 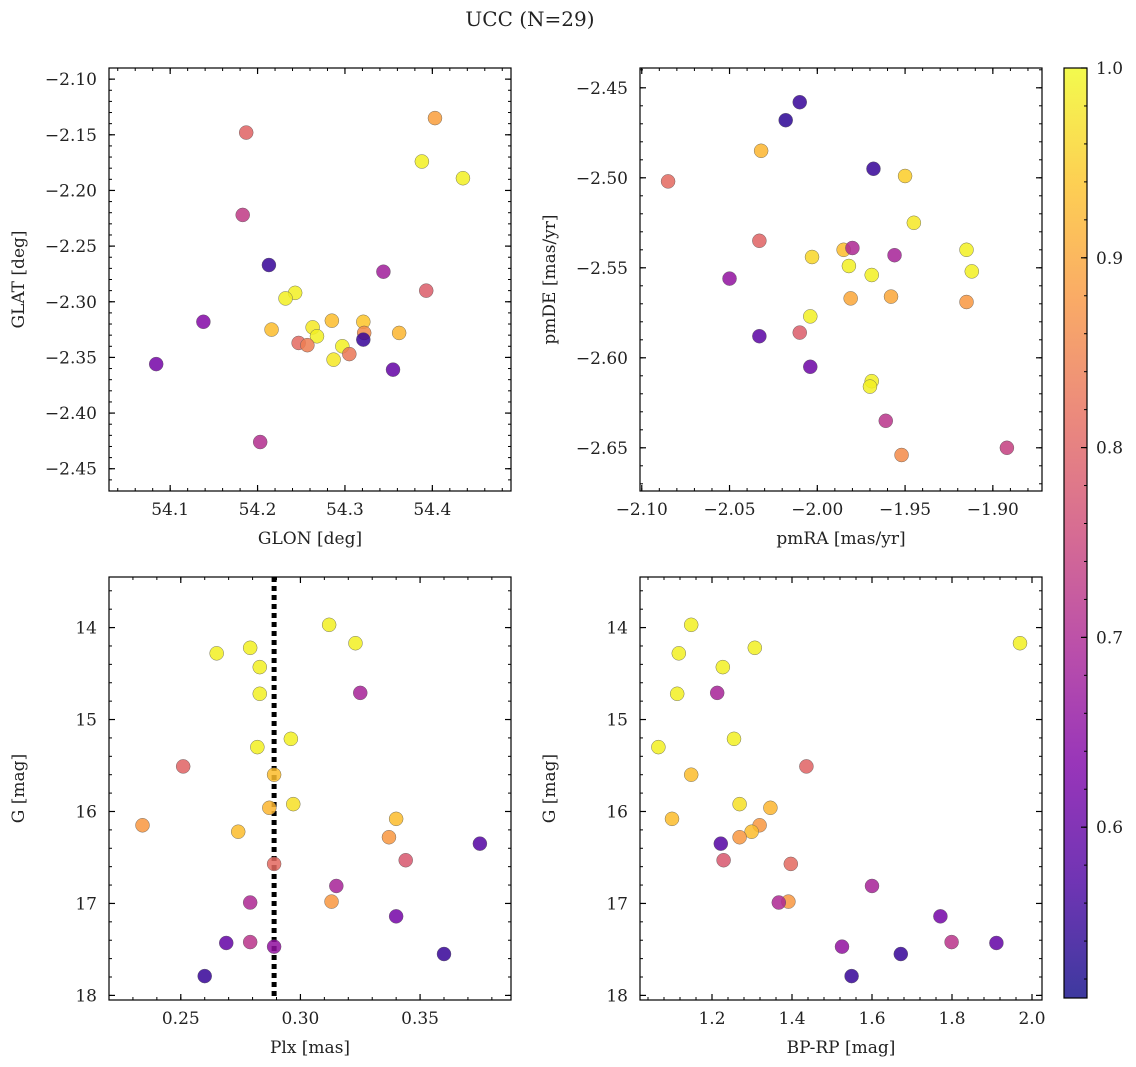 I want to click on y-tick-label: −2.15, so click(x=71, y=136).